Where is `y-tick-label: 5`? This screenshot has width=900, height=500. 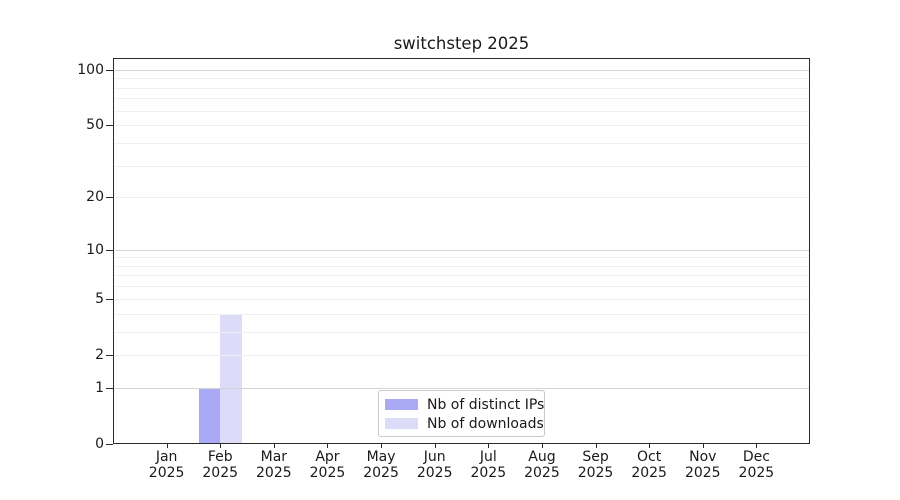
y-tick-label: 5 is located at coordinates (99, 299).